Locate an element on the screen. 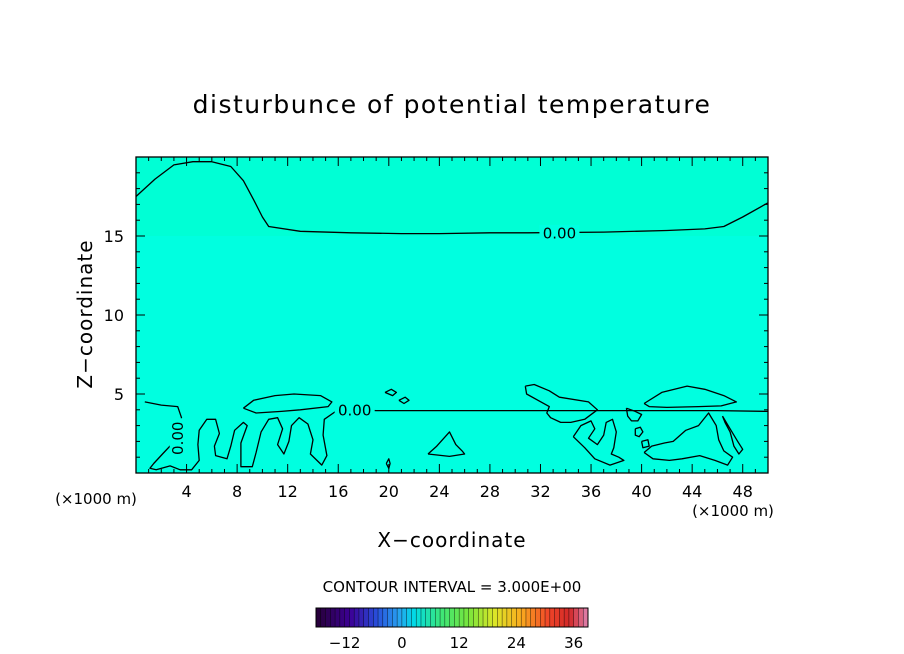 Image resolution: width=904 pixels, height=654 pixels. chart-title: disturbunce of potential temperature is located at coordinates (452, 104).